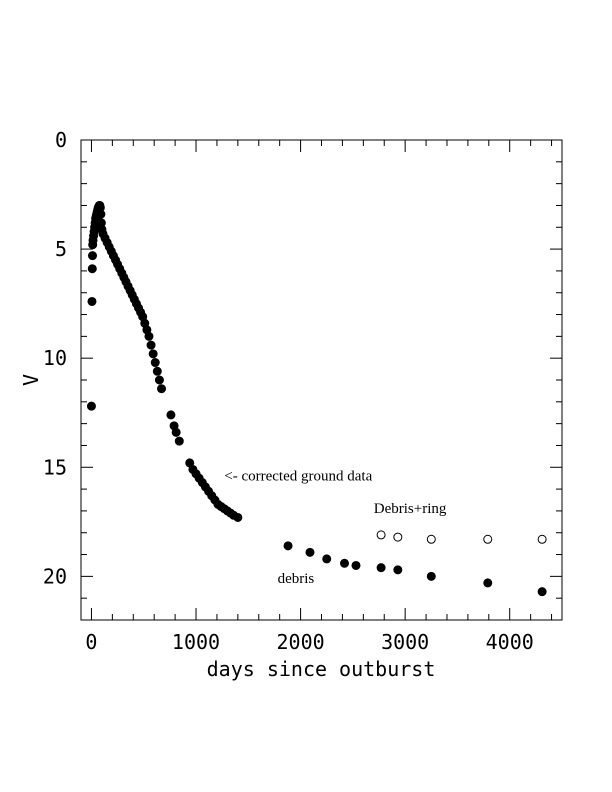 This screenshot has width=612, height=792. Describe the element at coordinates (196, 642) in the screenshot. I see `x-tick-label: 1000` at that location.